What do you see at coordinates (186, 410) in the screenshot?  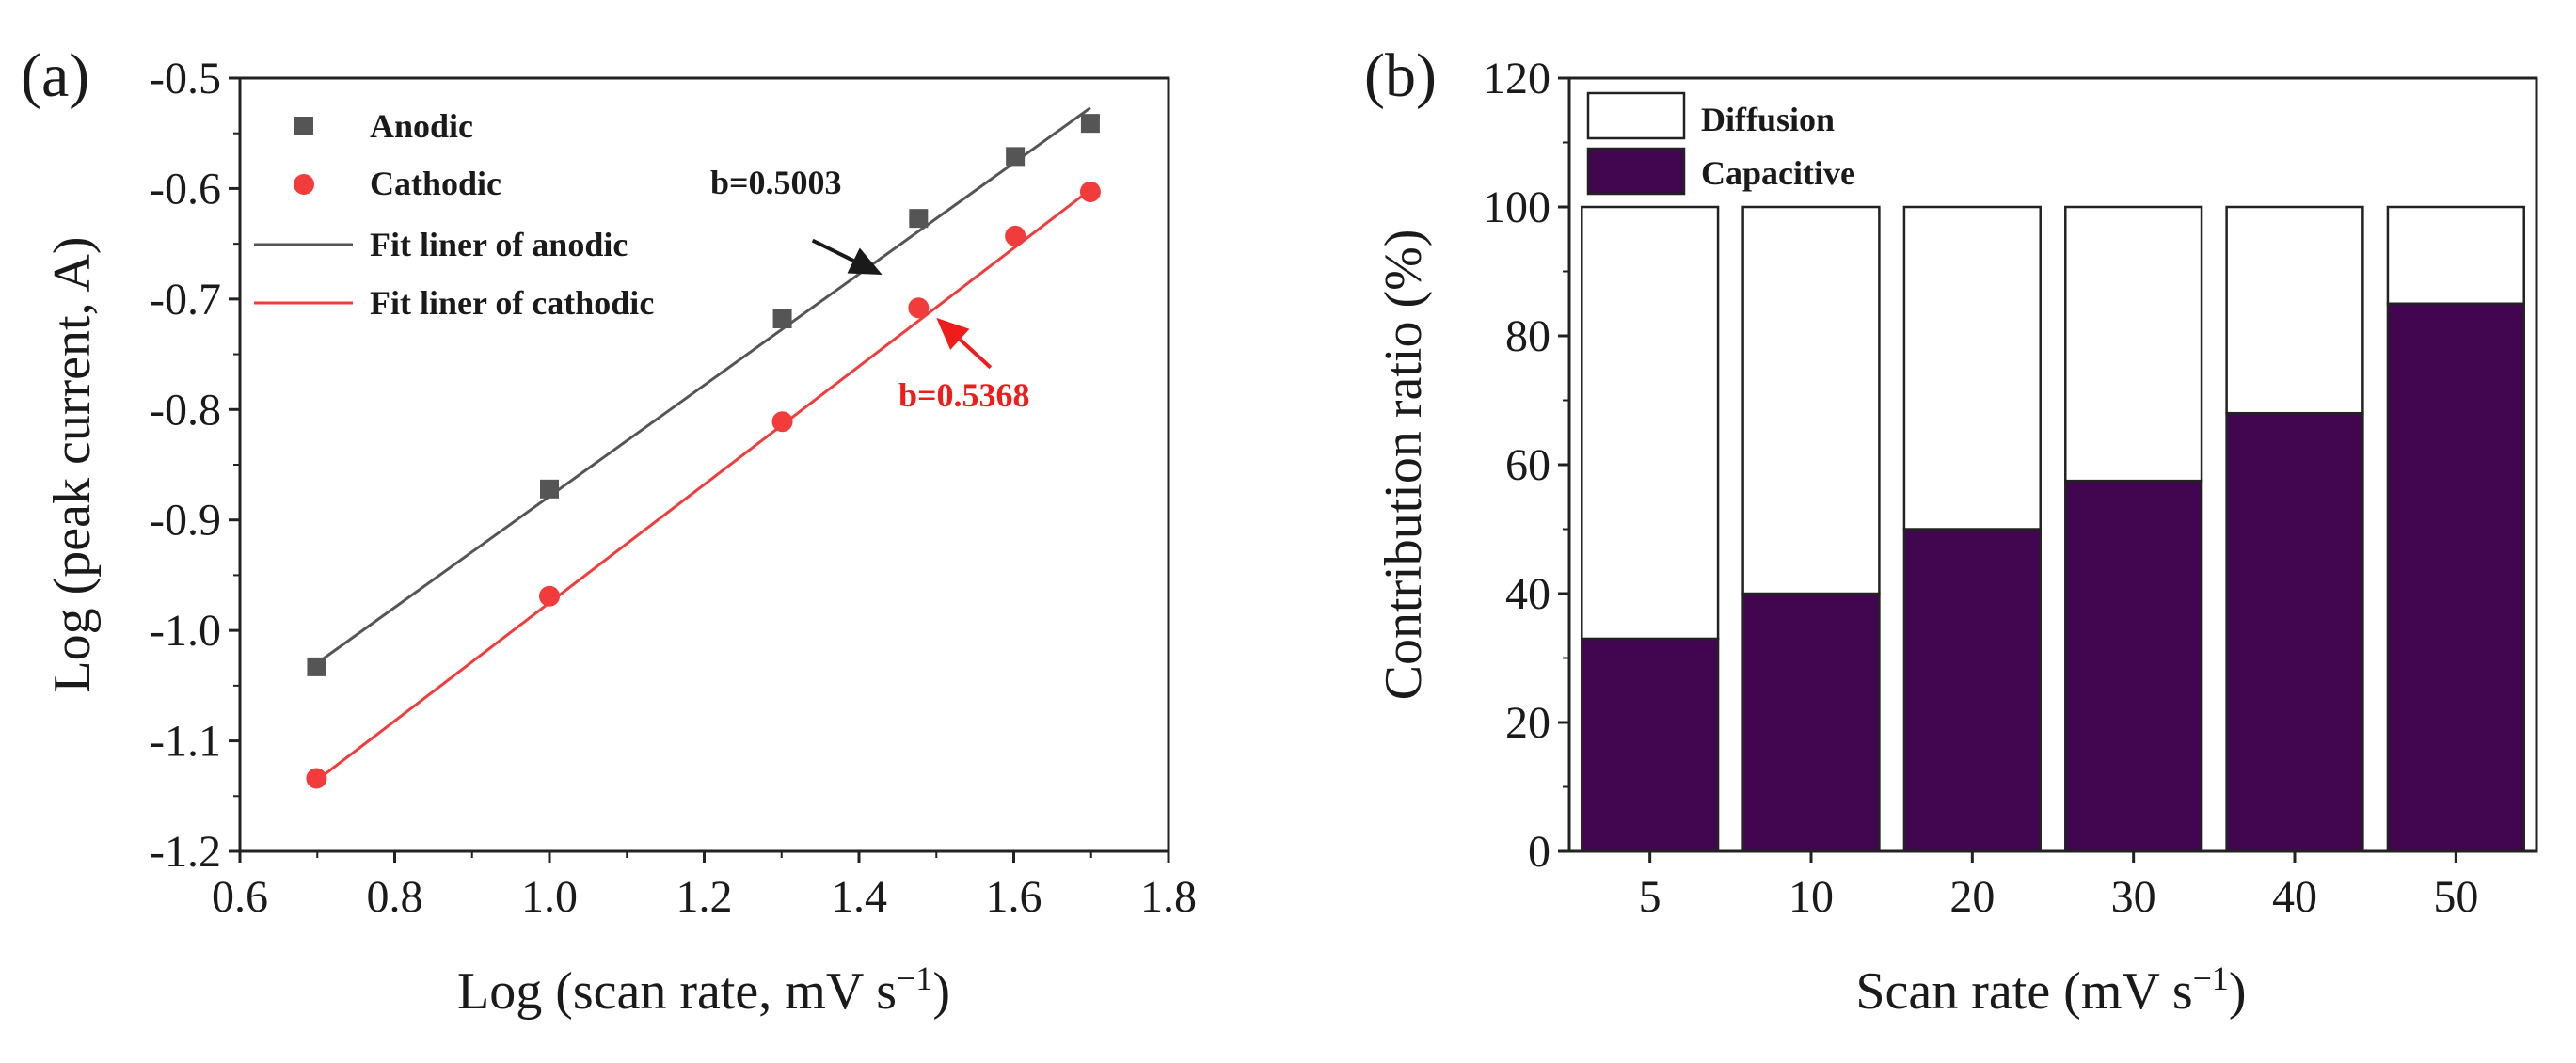 I see `y-tick-label: -0.8` at bounding box center [186, 410].